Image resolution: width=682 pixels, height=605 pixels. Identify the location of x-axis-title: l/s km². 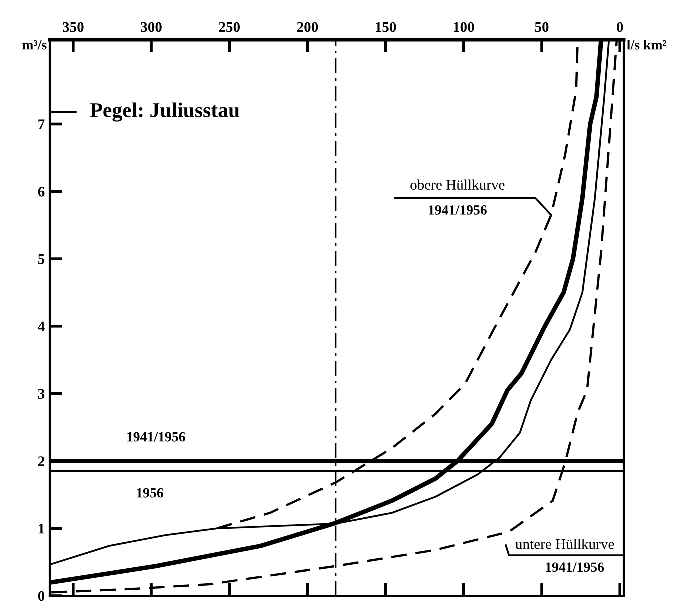
(647, 45).